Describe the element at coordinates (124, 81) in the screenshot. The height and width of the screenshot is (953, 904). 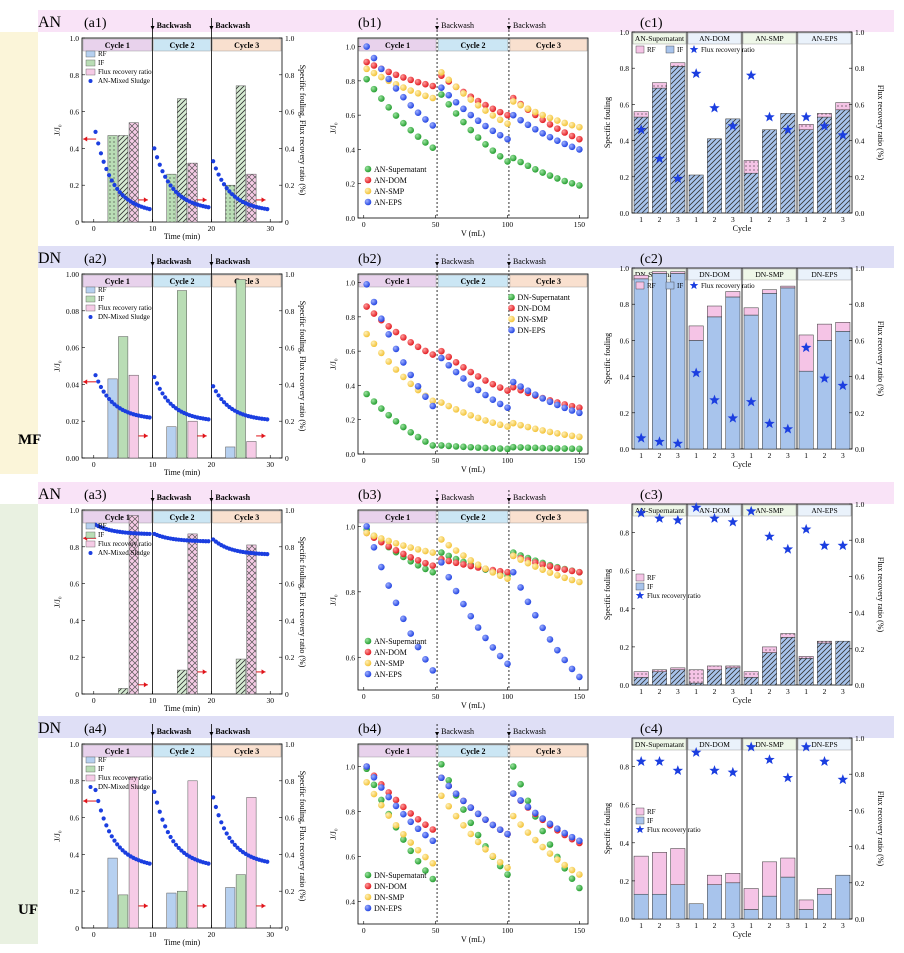
I see `legend-label: AN-Mixed Sludge` at that location.